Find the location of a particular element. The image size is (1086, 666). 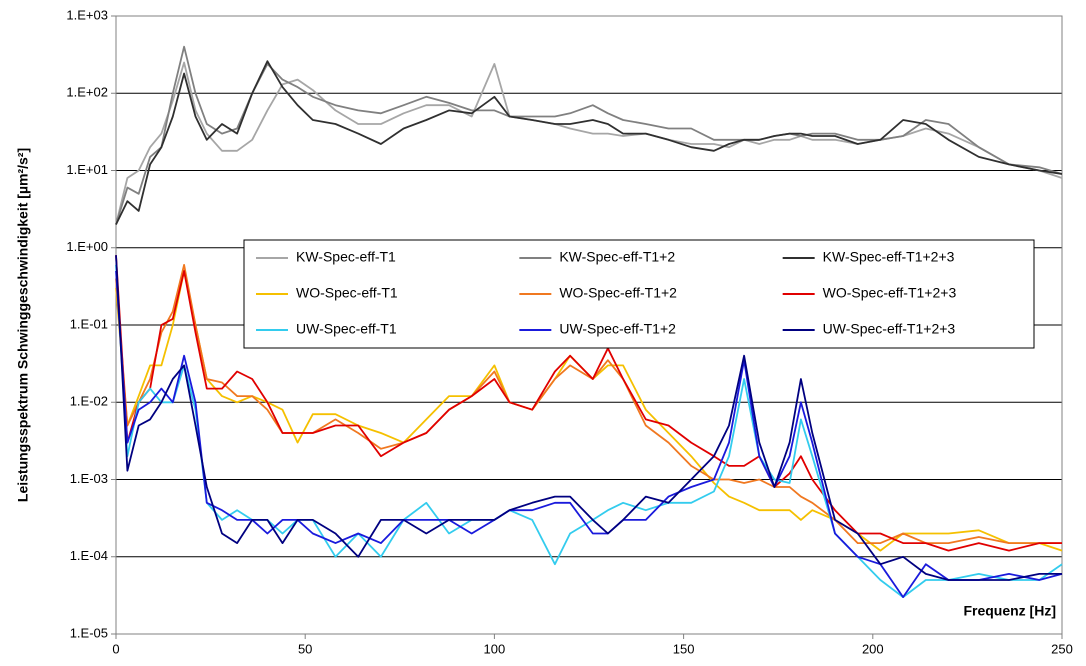

y-tick-label: 1.E+00 is located at coordinates (87, 246).